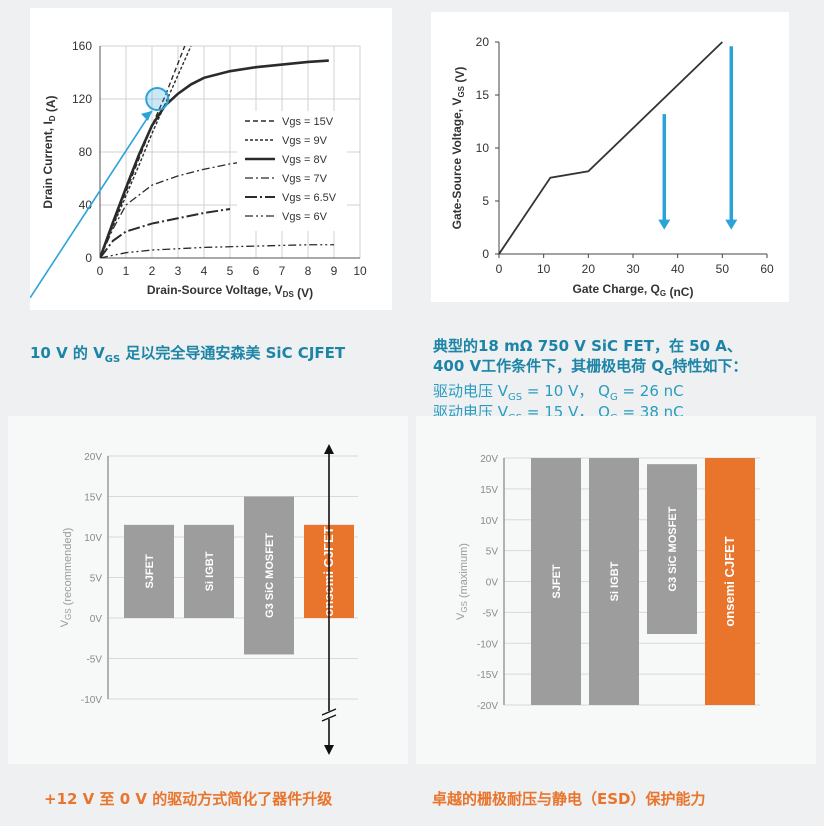 The height and width of the screenshot is (826, 824). What do you see at coordinates (191, 206) in the screenshot?
I see `series-vgs-7v` at bounding box center [191, 206].